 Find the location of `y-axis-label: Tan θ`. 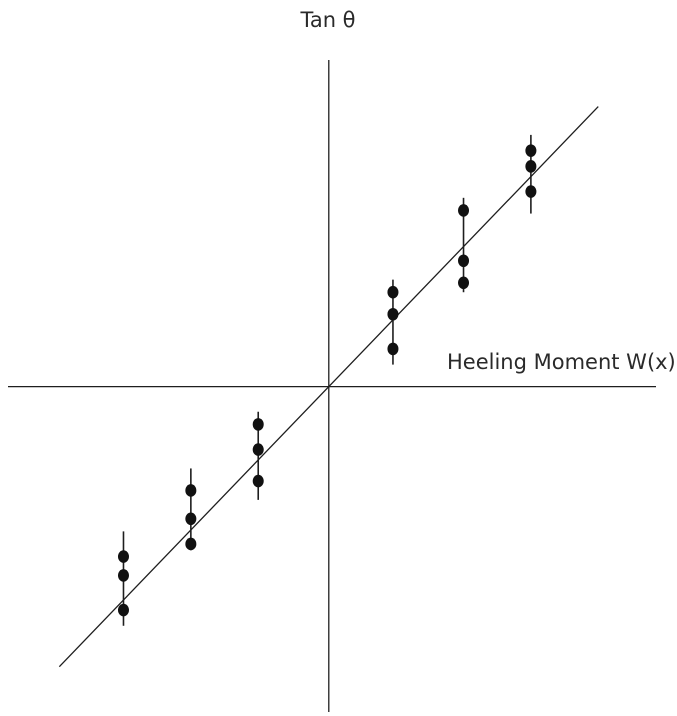

y-axis-label: Tan θ is located at coordinates (327, 20).